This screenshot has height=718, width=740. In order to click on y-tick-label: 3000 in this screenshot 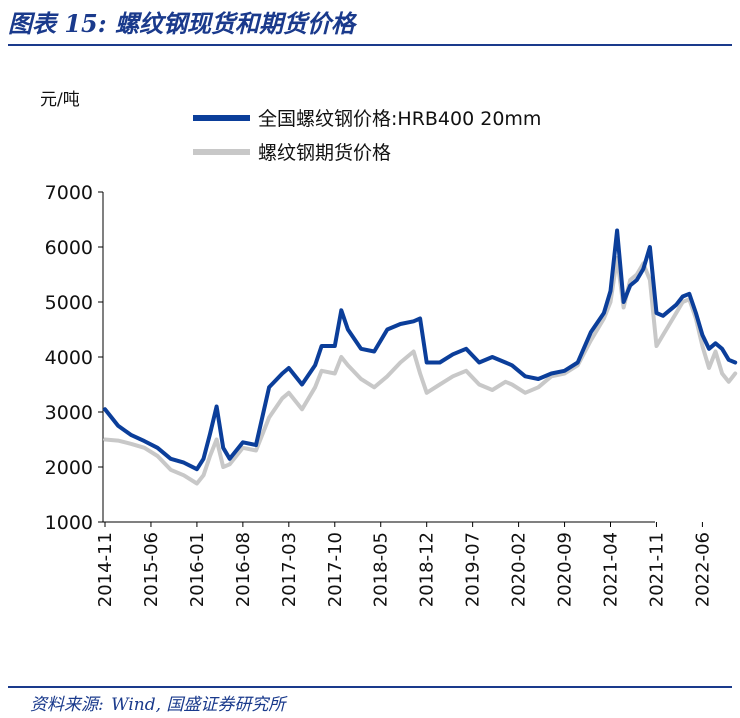, I will do `click(69, 413)`.